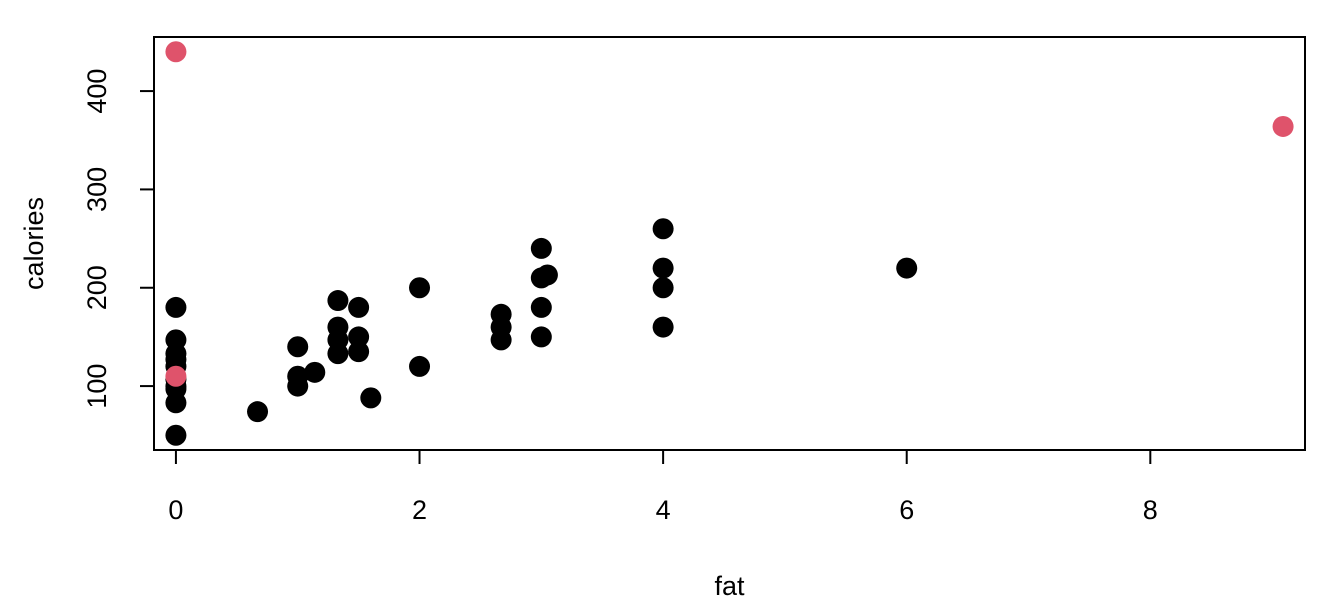  Describe the element at coordinates (34, 243) in the screenshot. I see `y-axis-title: calories` at that location.